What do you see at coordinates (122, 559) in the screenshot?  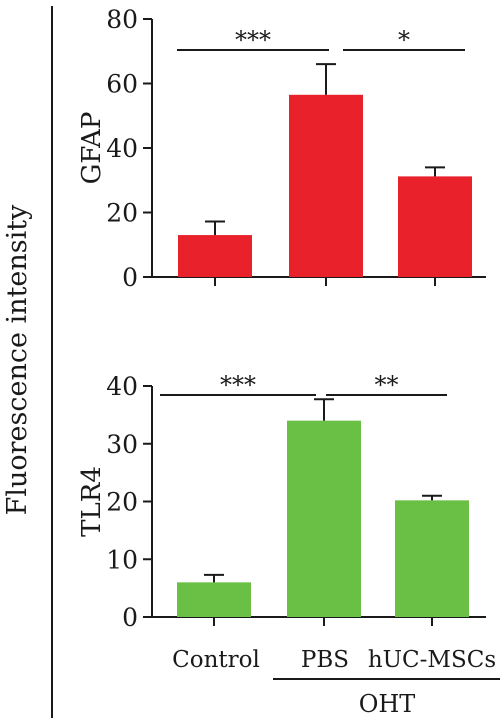 I see `tlr4-y-tick-label: 10` at bounding box center [122, 559].